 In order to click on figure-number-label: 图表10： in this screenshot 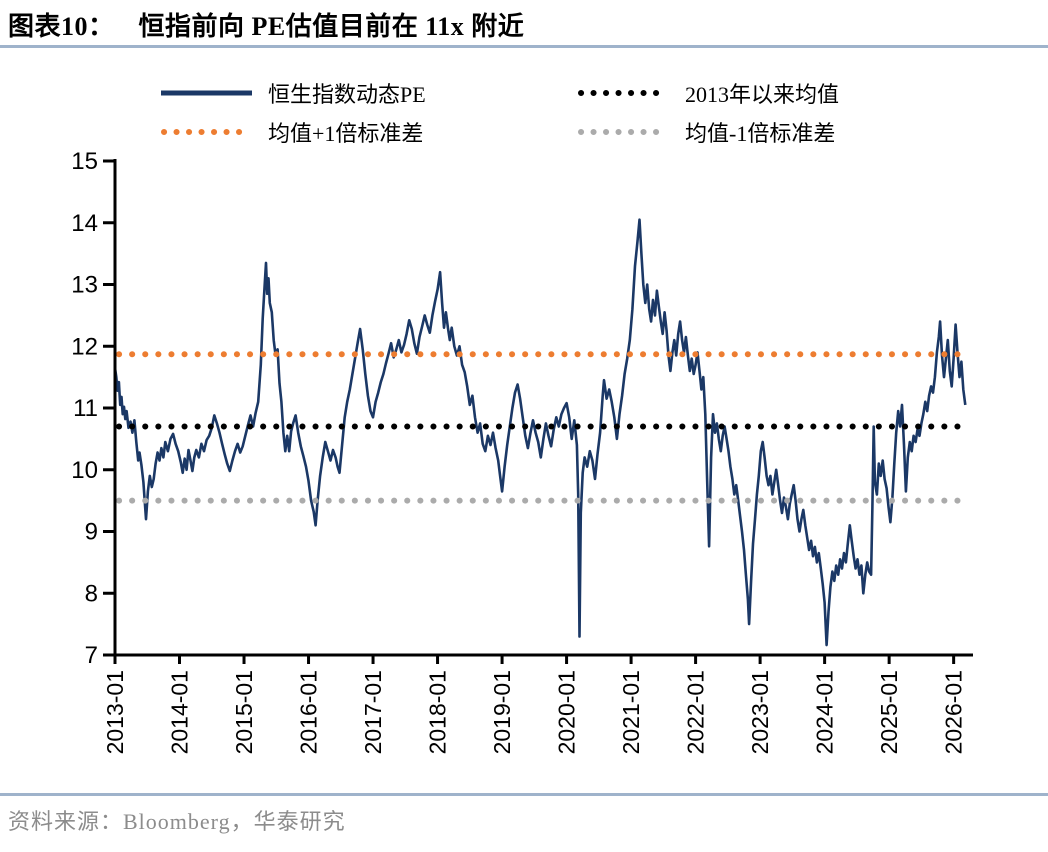, I will do `click(61, 26)`.